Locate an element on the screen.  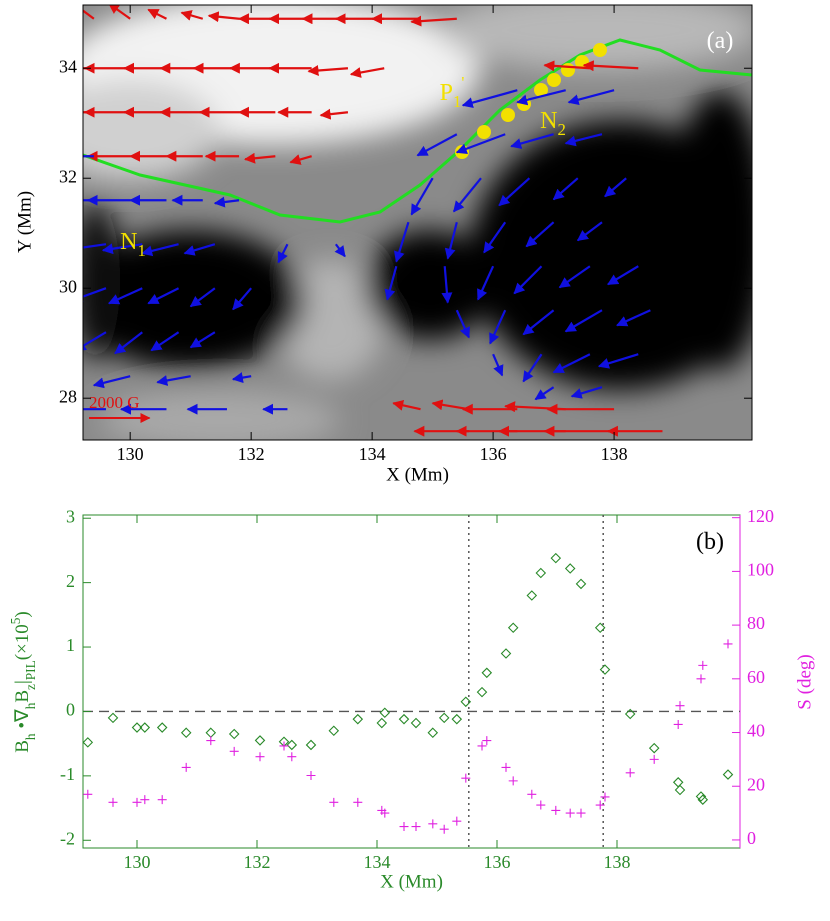
x-tick-label: 130 is located at coordinates (130, 454).